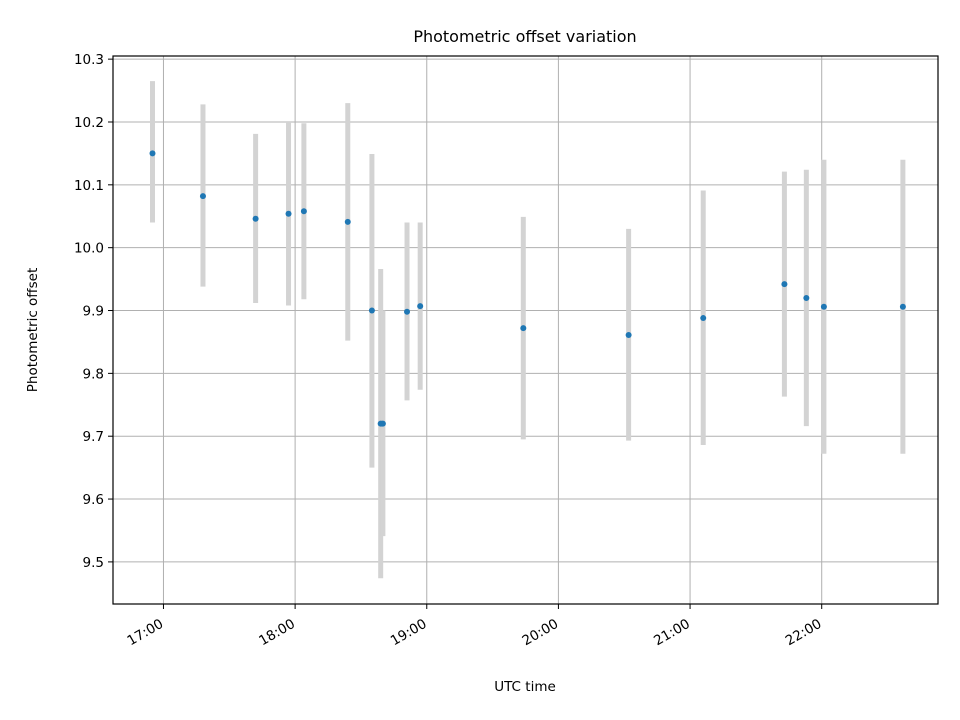 This screenshot has height=720, width=960. What do you see at coordinates (93, 312) in the screenshot?
I see `y-tick-label: 9.9` at bounding box center [93, 312].